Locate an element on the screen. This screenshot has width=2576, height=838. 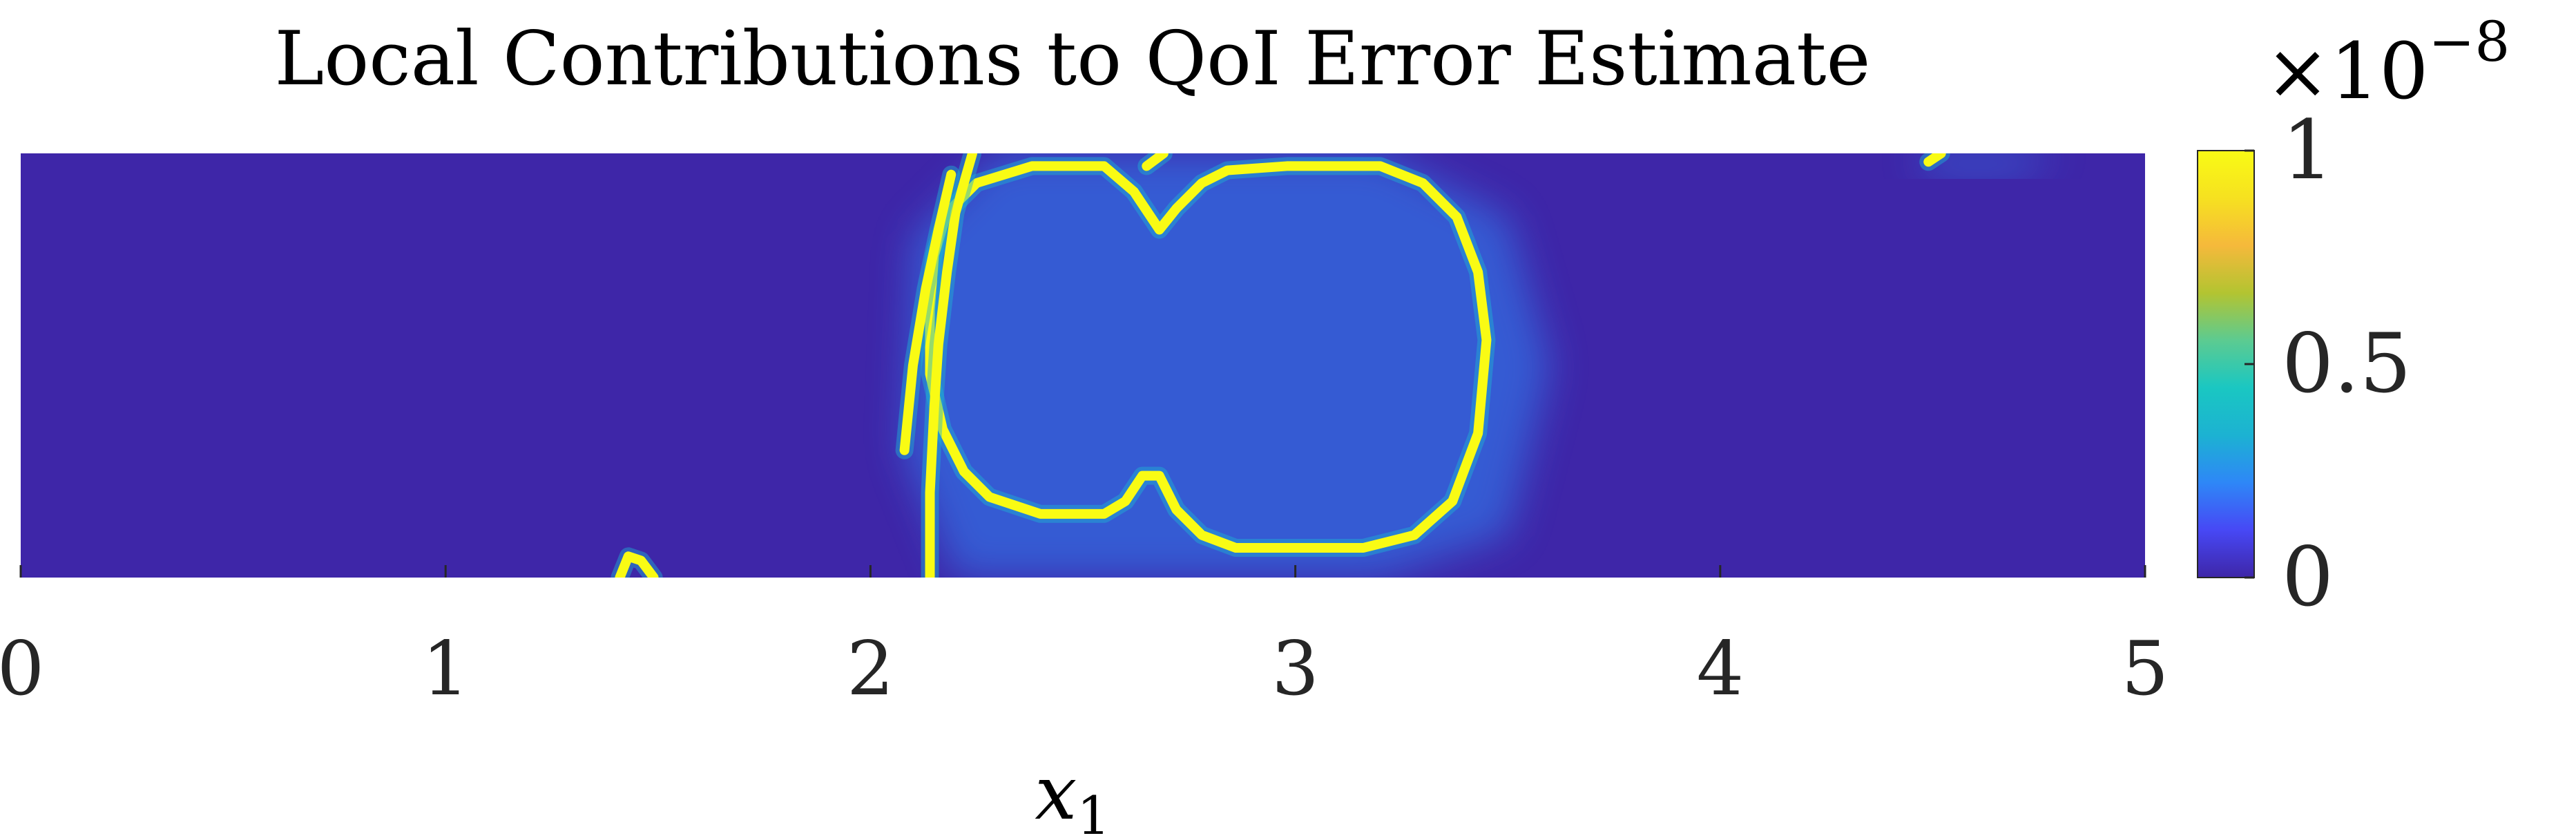
colorbar-multiplier: ×10⁻⁸ is located at coordinates (2387, 63).